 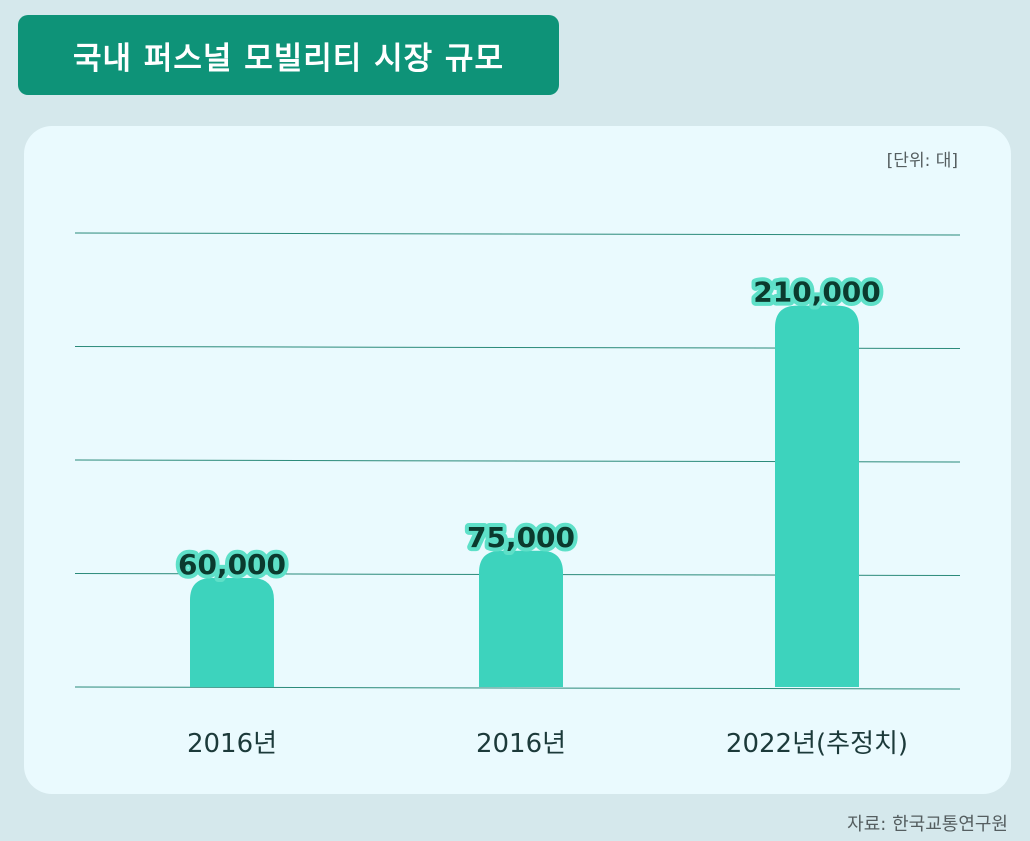 What do you see at coordinates (521, 744) in the screenshot?
I see `category-label-2: 2016년` at bounding box center [521, 744].